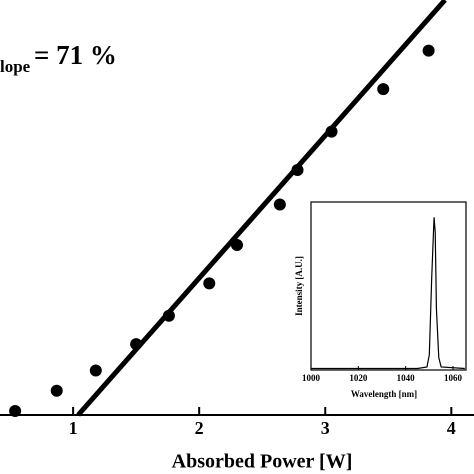  What do you see at coordinates (73, 428) in the screenshot?
I see `x-tick-label: 1` at bounding box center [73, 428].